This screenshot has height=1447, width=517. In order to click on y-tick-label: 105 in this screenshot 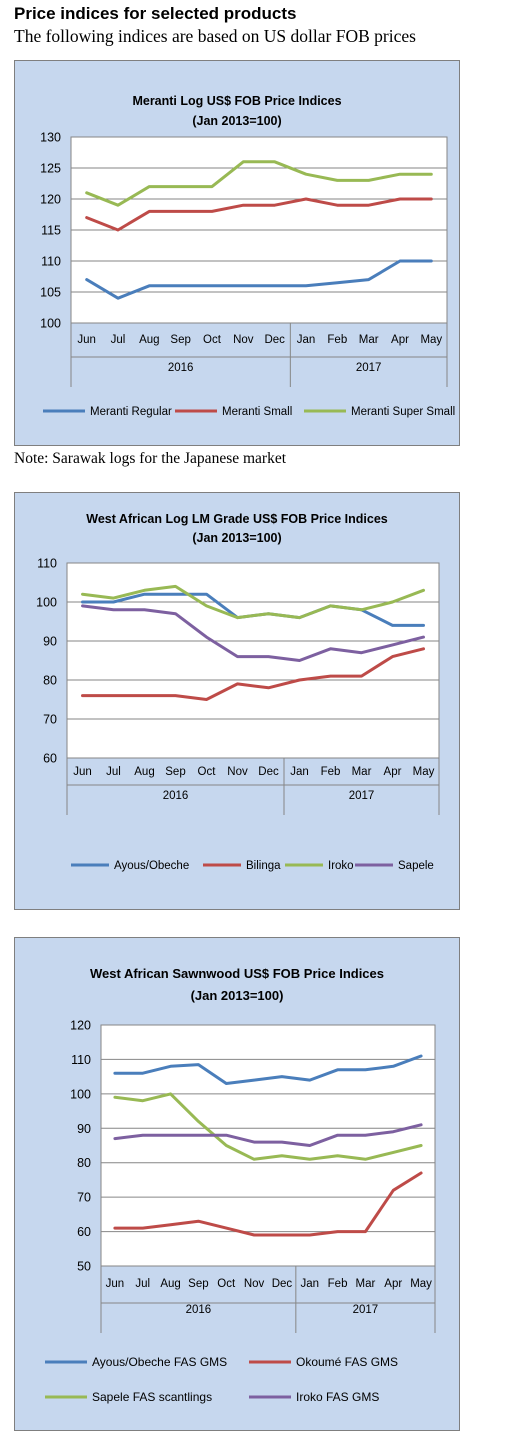, I will do `click(50, 293)`.